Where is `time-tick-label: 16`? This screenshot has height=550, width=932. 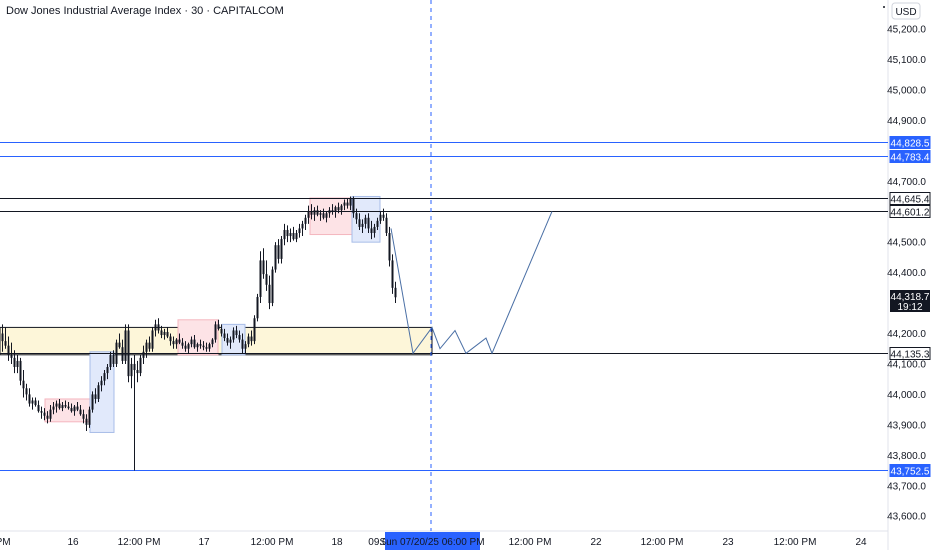
time-tick-label: 16 is located at coordinates (73, 542).